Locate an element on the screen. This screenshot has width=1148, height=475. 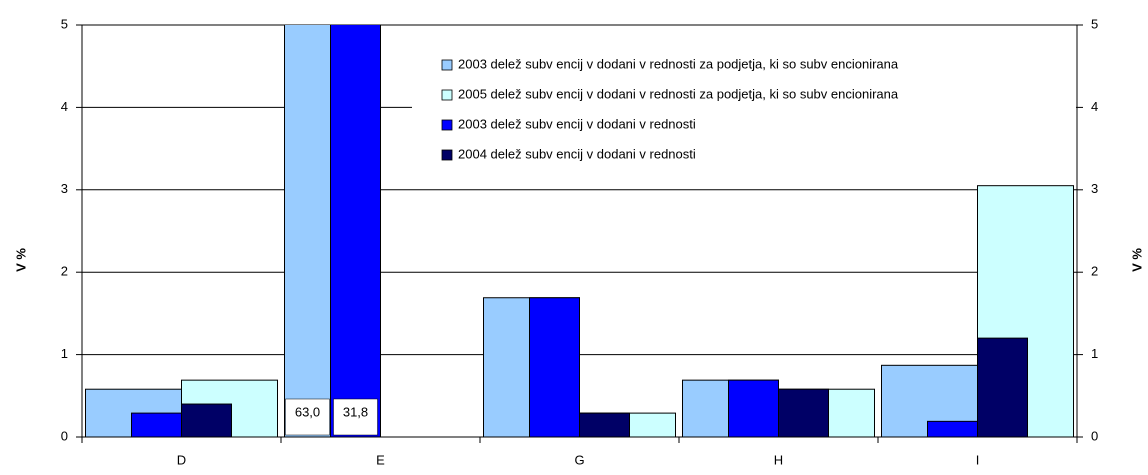
value-label: 63,0 is located at coordinates (307, 411).